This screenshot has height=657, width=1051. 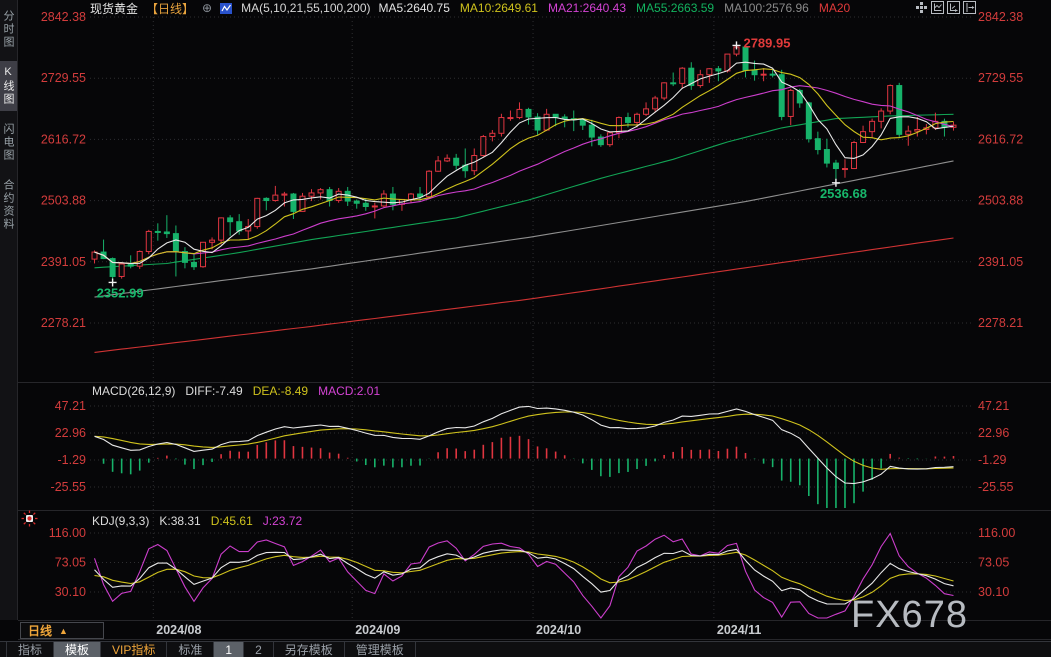 What do you see at coordinates (259, 649) in the screenshot?
I see `toolbar-tab: 2` at bounding box center [259, 649].